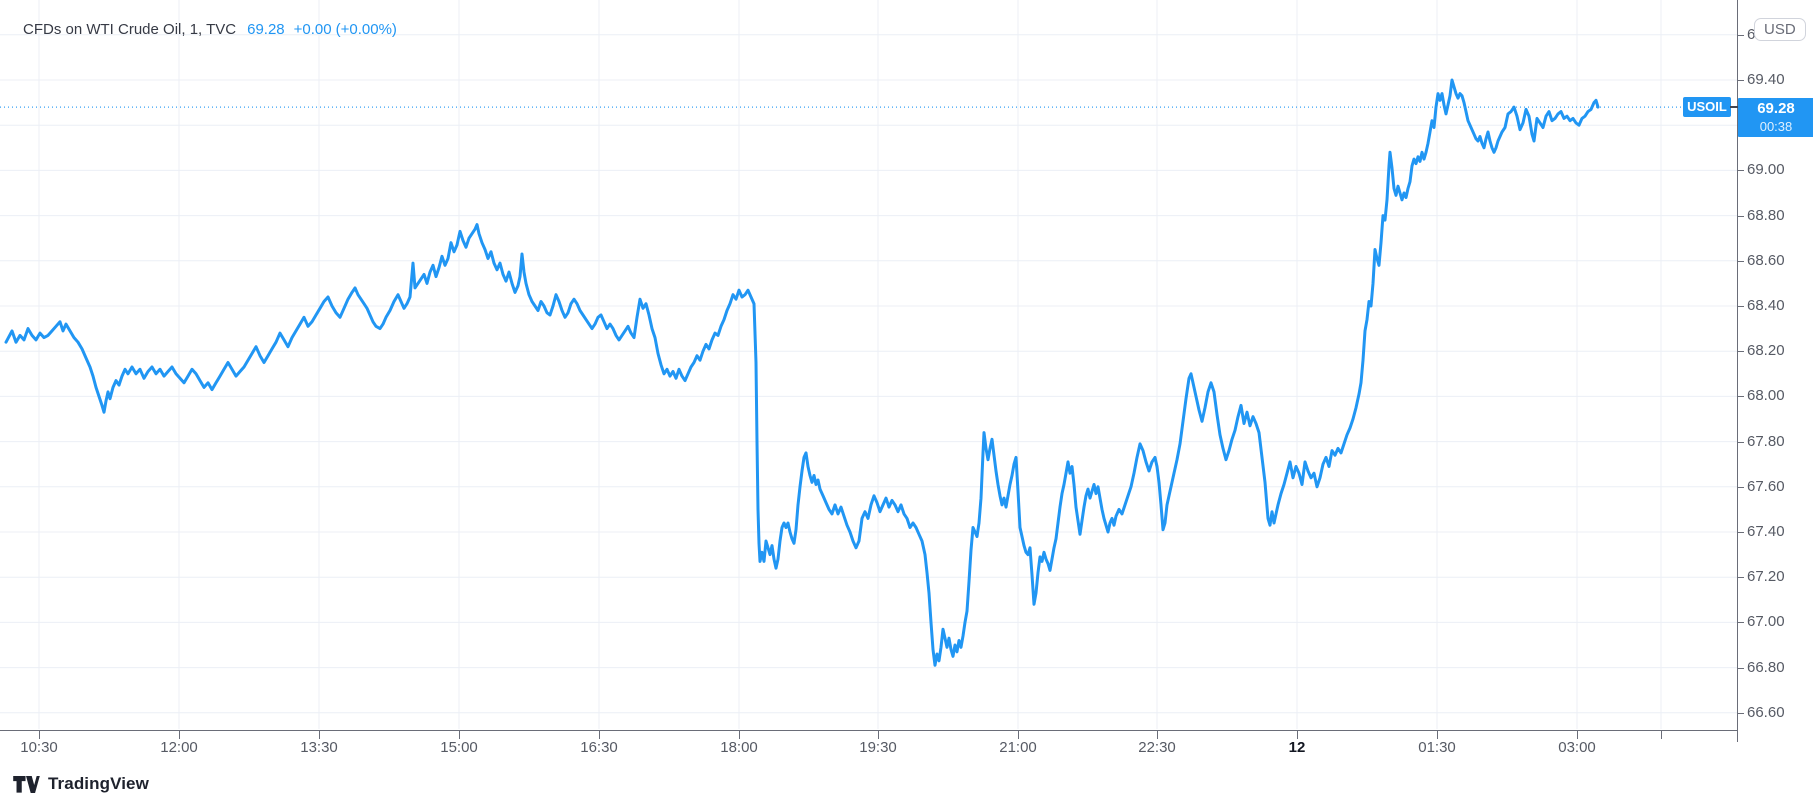  What do you see at coordinates (1766, 667) in the screenshot?
I see `price-label: 66.80` at bounding box center [1766, 667].